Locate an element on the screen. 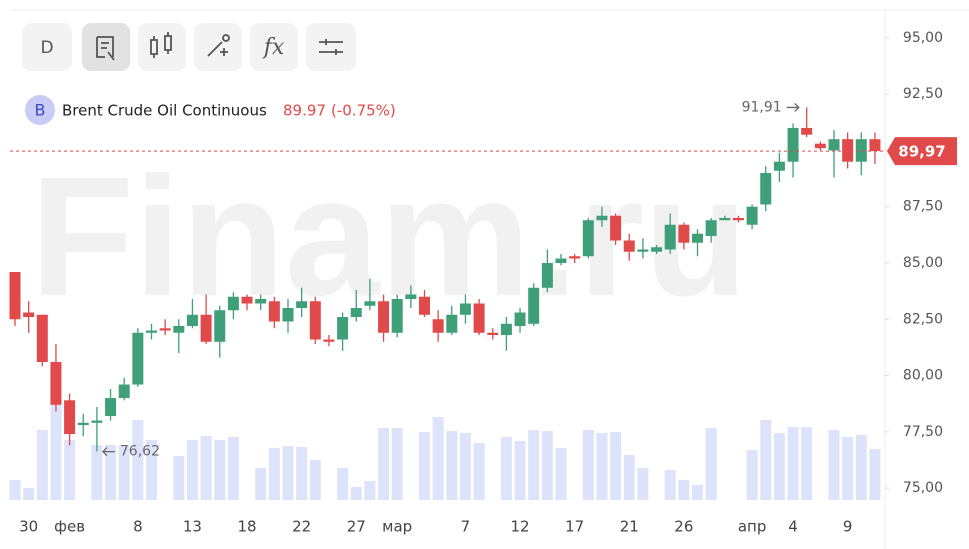 Image resolution: width=969 pixels, height=549 pixels. legend-change: (-0.75%) is located at coordinates (363, 111).